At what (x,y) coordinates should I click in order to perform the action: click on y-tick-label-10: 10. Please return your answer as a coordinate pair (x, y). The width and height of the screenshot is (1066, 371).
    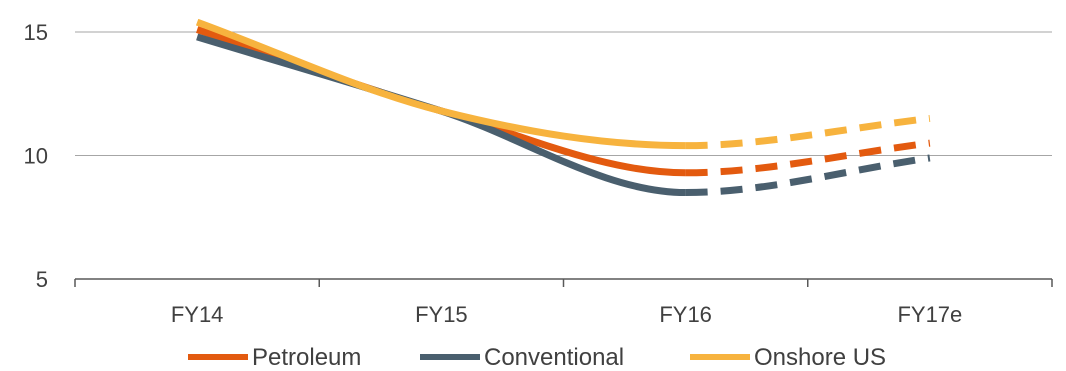
    Looking at the image, I should click on (36, 156).